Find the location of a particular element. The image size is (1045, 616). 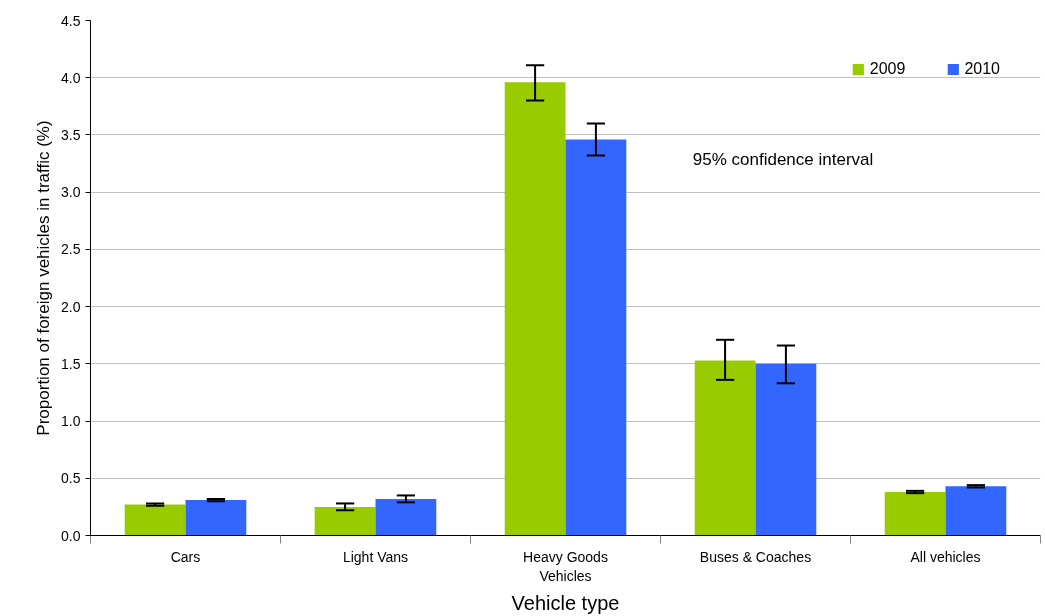

legend-label: 2009 is located at coordinates (887, 69).